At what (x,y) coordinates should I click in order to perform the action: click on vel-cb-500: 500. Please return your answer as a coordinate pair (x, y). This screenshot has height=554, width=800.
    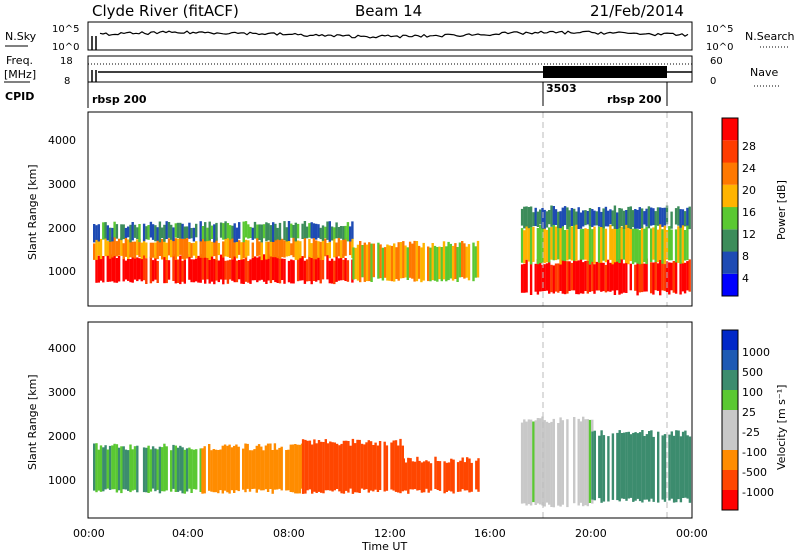
    Looking at the image, I should click on (752, 372).